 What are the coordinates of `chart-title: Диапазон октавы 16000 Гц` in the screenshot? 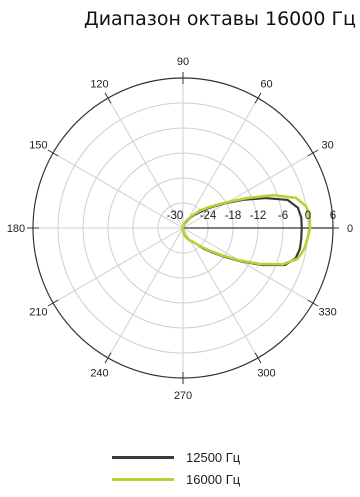 It's located at (219, 19).